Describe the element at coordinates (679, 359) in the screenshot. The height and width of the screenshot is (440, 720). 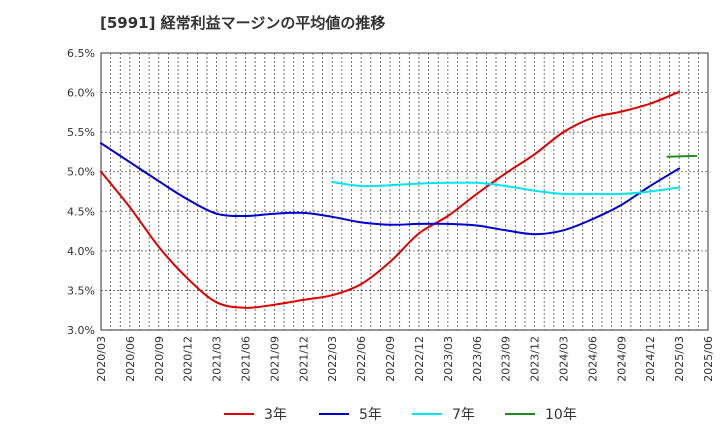
I see `x-tick-label: 2025/03` at that location.